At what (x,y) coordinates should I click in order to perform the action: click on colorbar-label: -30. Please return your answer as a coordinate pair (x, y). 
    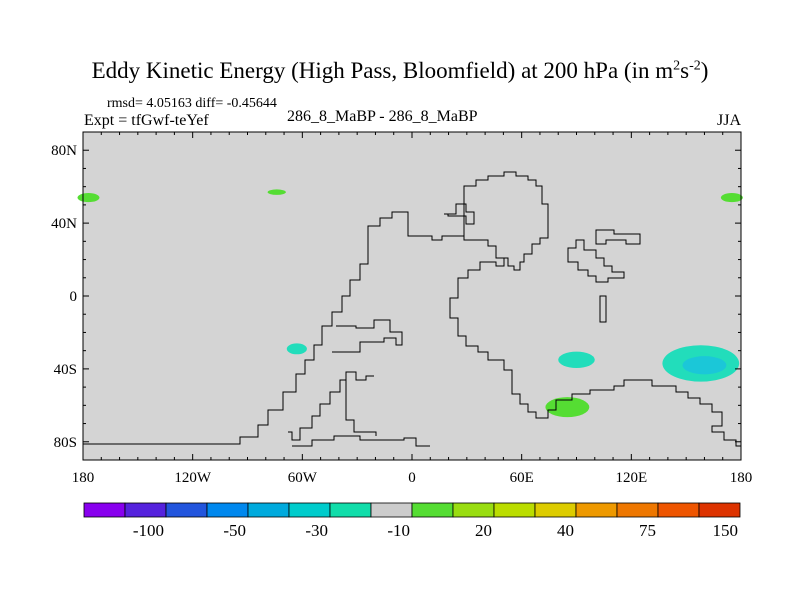
    Looking at the image, I should click on (316, 530).